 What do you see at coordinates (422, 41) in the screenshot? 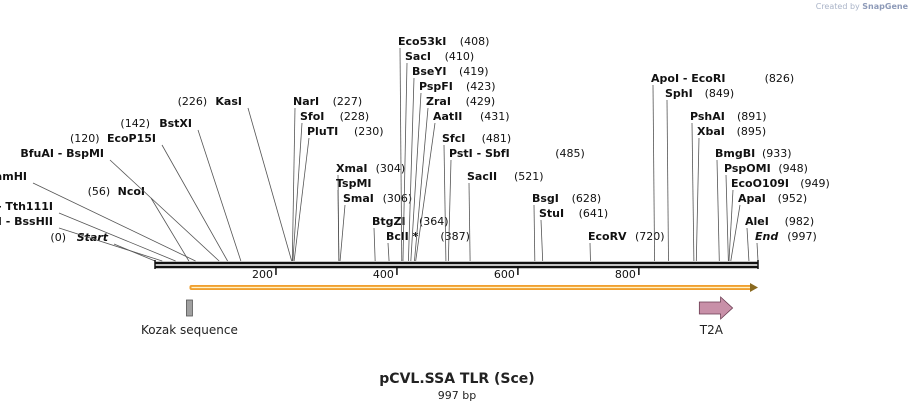
I see `site-label-name: Eco53kI` at bounding box center [422, 41].